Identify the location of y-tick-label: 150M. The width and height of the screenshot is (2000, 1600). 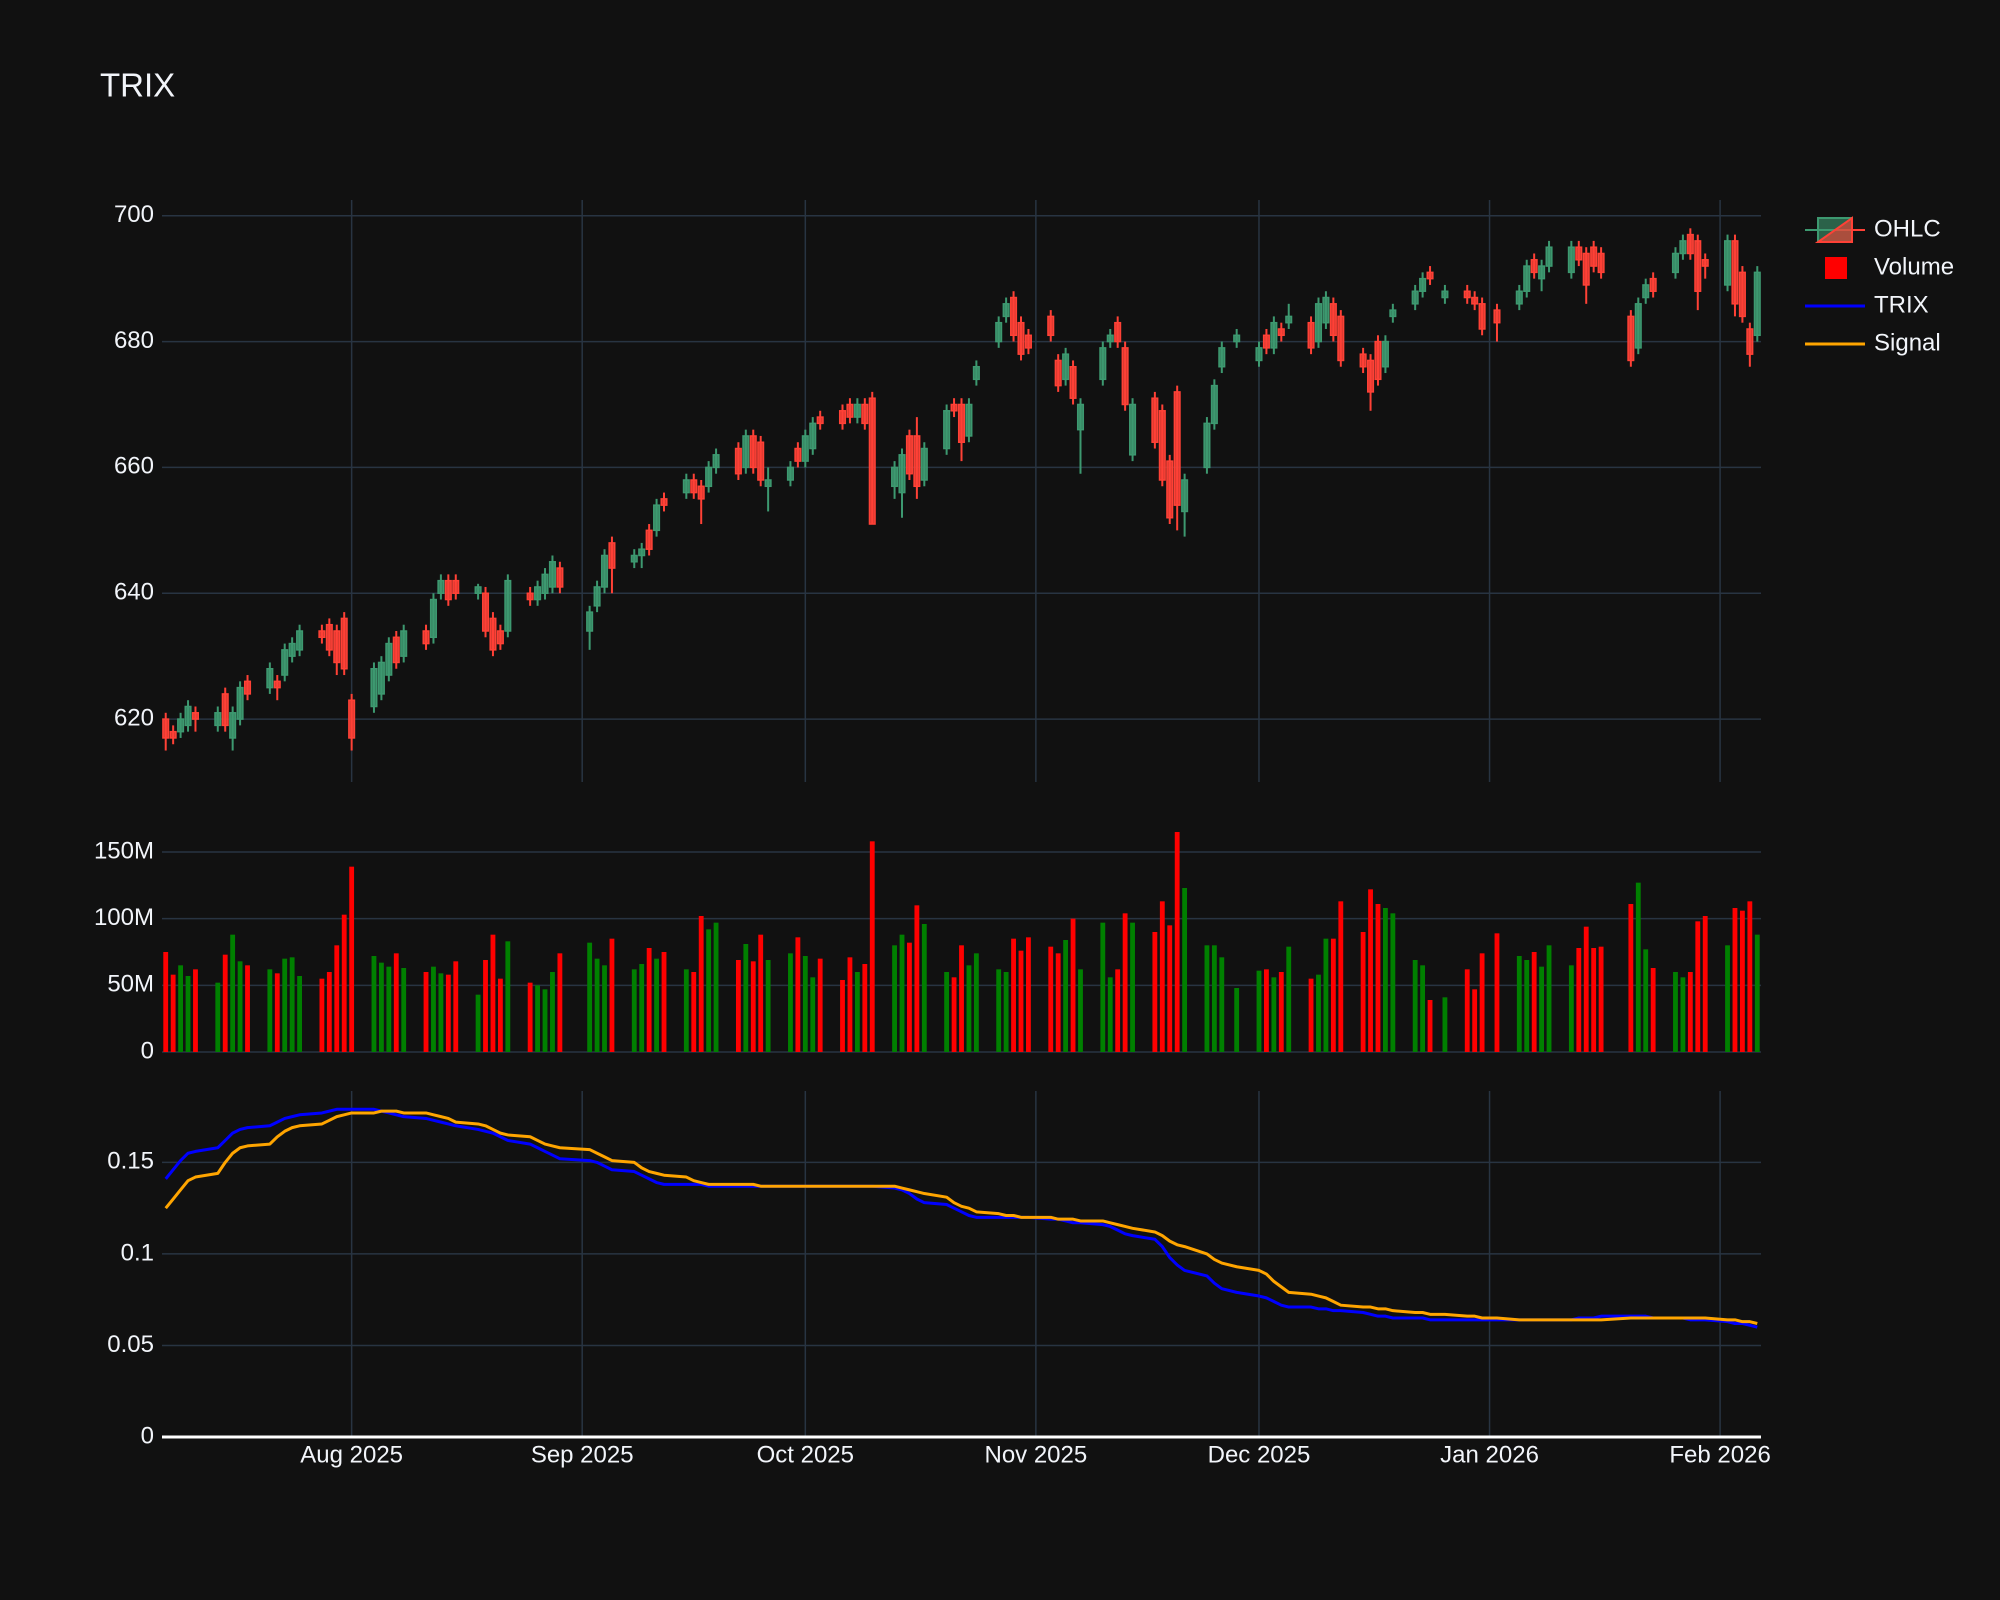
(124, 850).